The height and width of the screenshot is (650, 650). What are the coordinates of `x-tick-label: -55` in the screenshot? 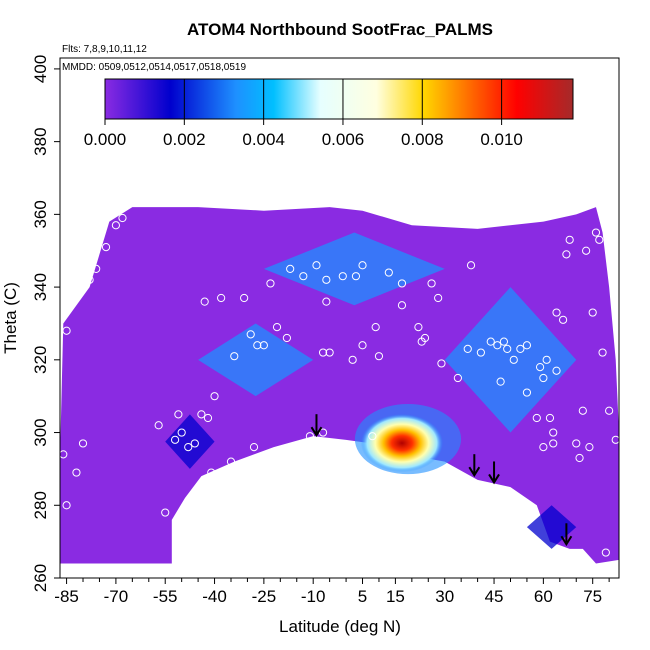 It's located at (165, 596).